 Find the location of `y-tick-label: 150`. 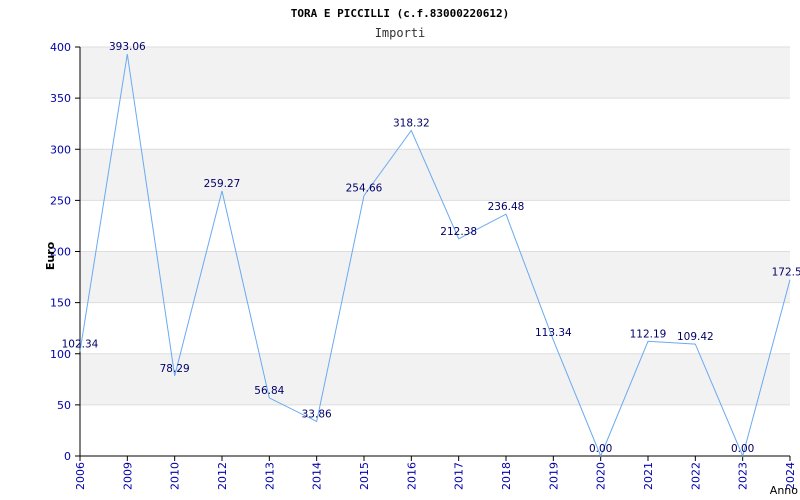

y-tick-label: 150 is located at coordinates (60, 303).